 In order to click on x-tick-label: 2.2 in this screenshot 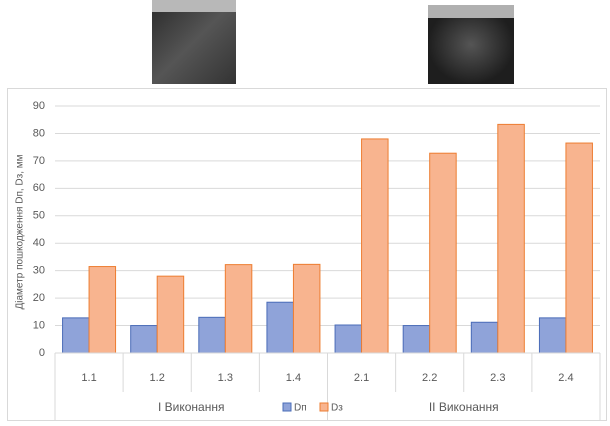, I will do `click(429, 378)`.